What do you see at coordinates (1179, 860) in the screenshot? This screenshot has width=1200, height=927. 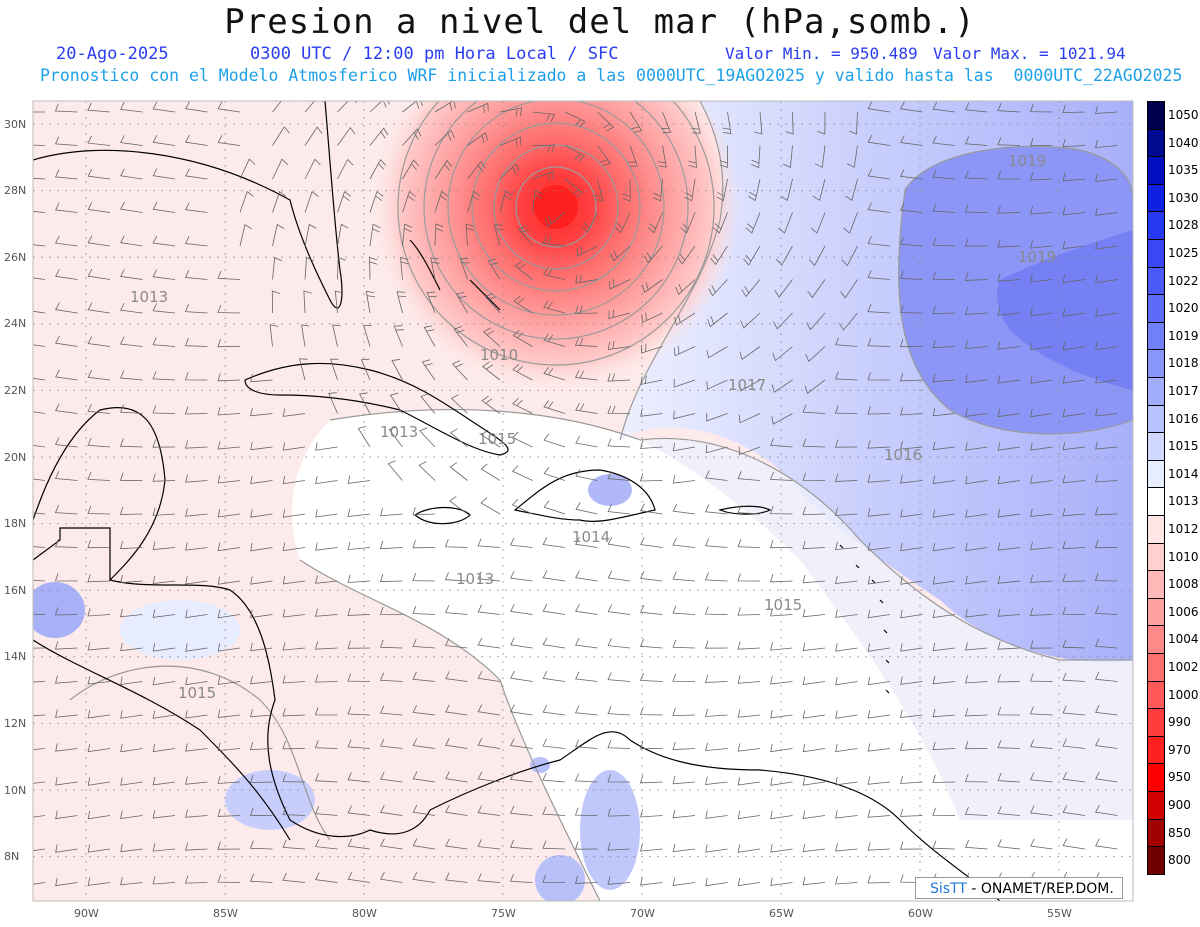 I see `colorbar-label: 800` at bounding box center [1179, 860].